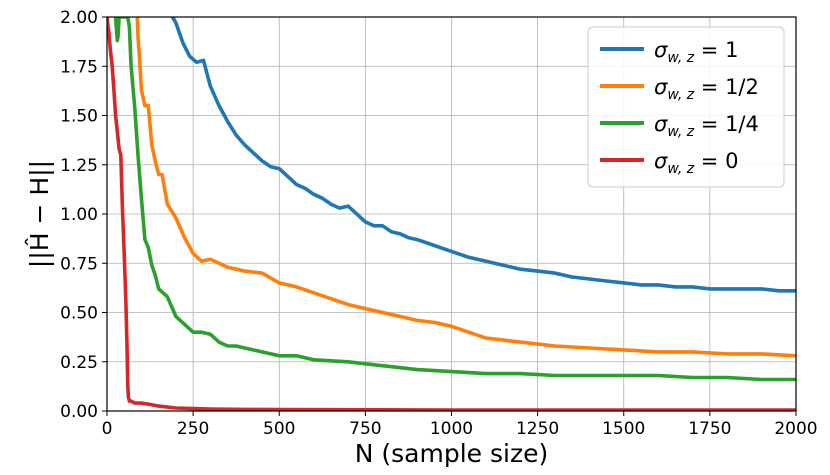  Describe the element at coordinates (193, 429) in the screenshot. I see `x-tick-label: 250` at that location.